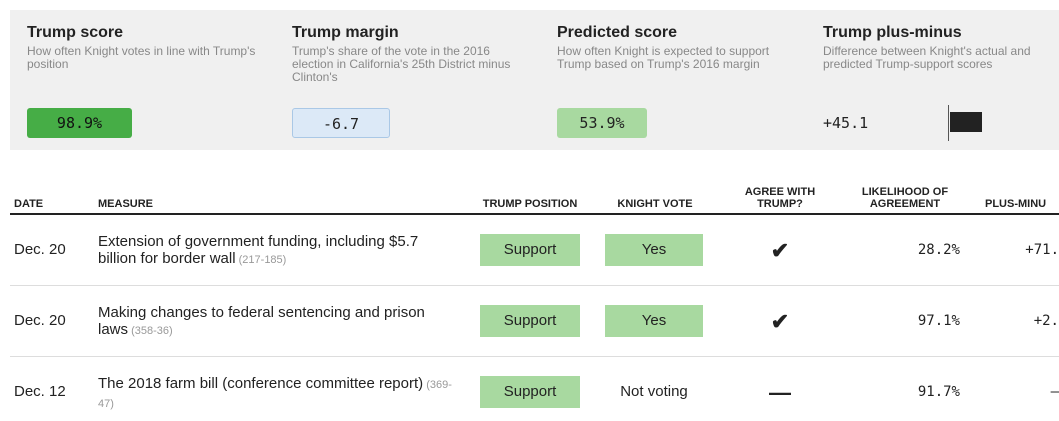  Describe the element at coordinates (892, 32) in the screenshot. I see `summary-title: Trump plus-minus` at that location.